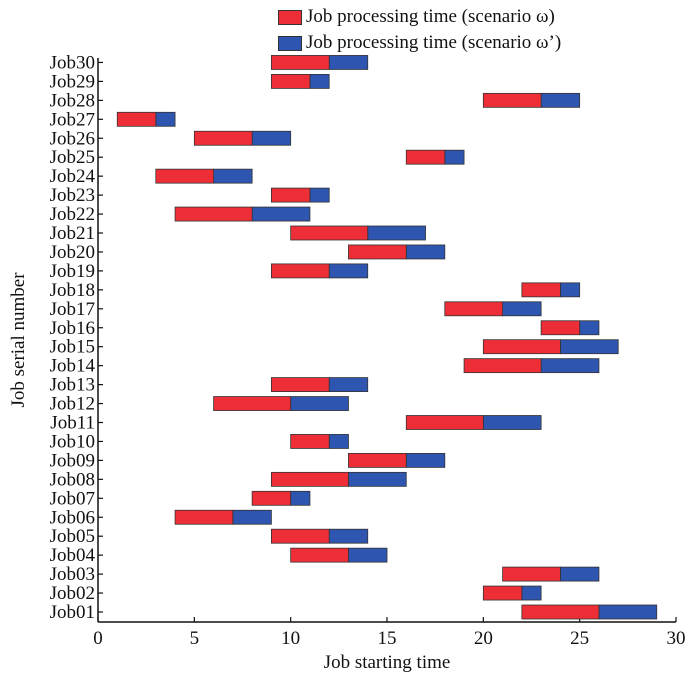 This screenshot has width=692, height=679. What do you see at coordinates (72, 517) in the screenshot?
I see `y-tick-label: Job06` at bounding box center [72, 517].